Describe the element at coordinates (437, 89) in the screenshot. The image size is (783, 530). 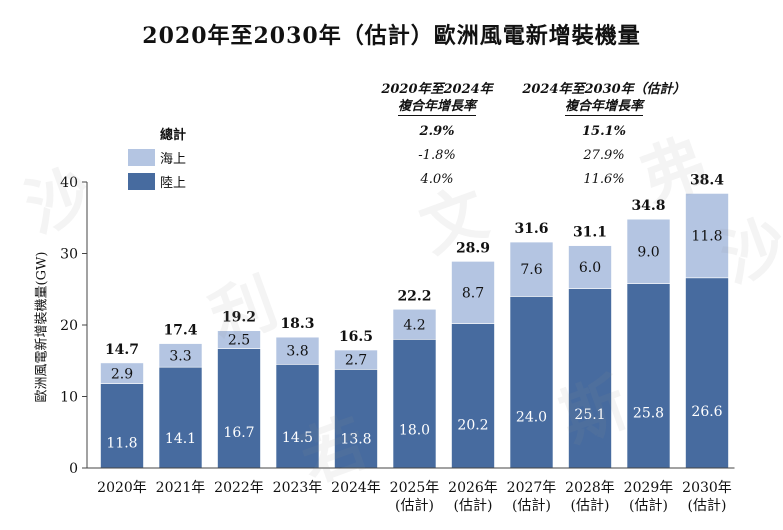
I see `cagr-header-col1-line1: 2020年至2024年` at that location.